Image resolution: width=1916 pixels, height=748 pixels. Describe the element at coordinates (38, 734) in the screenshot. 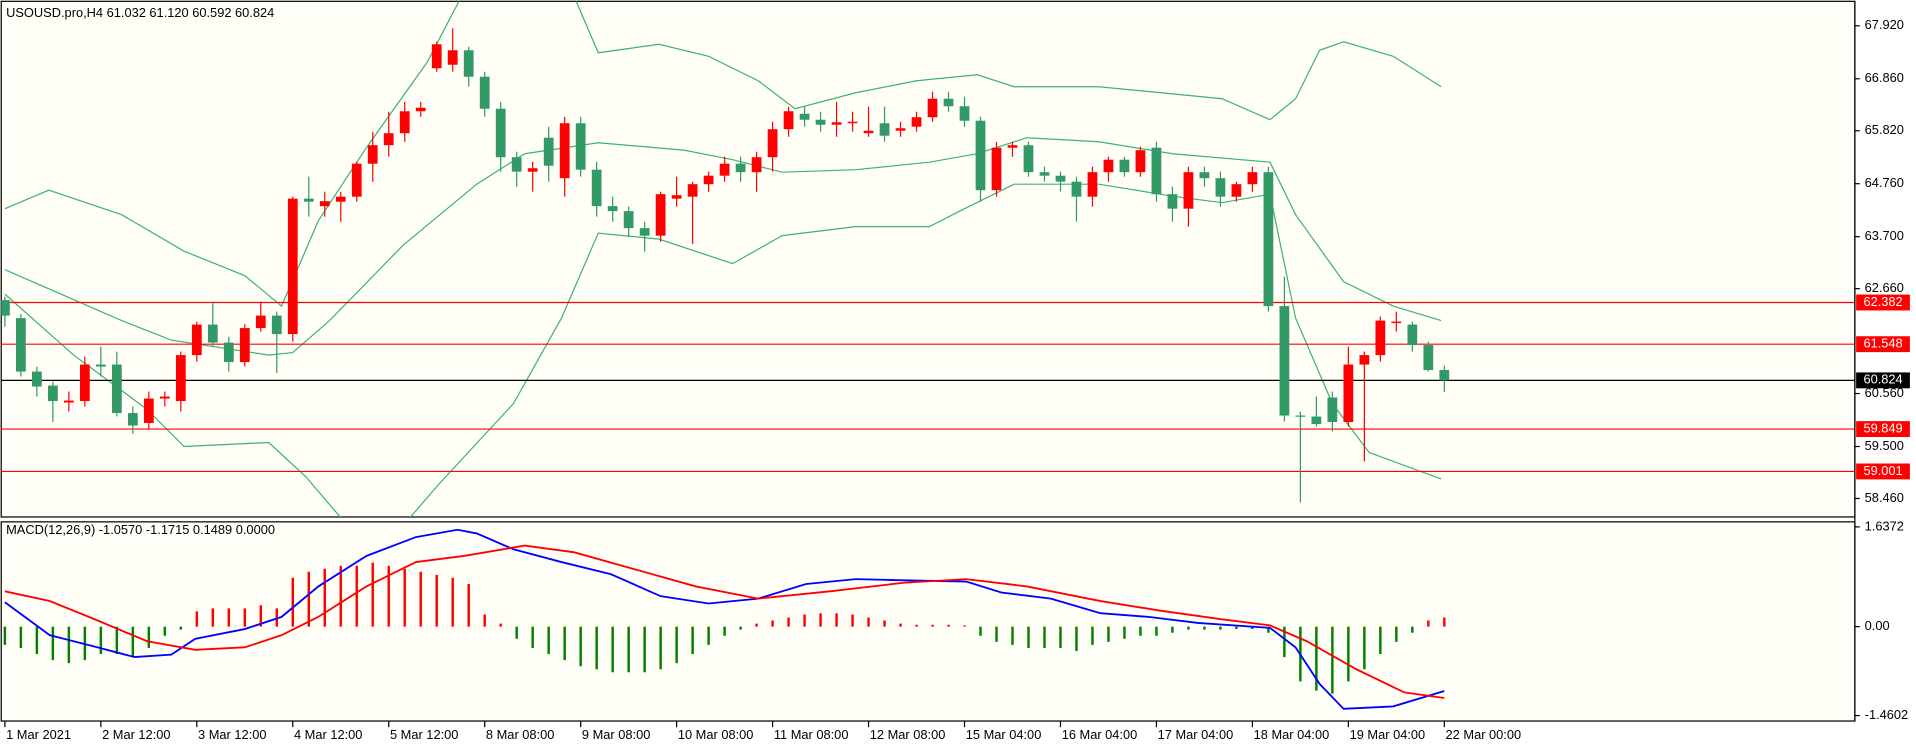

I see `x-tick-label: 1 Mar 2021` at that location.